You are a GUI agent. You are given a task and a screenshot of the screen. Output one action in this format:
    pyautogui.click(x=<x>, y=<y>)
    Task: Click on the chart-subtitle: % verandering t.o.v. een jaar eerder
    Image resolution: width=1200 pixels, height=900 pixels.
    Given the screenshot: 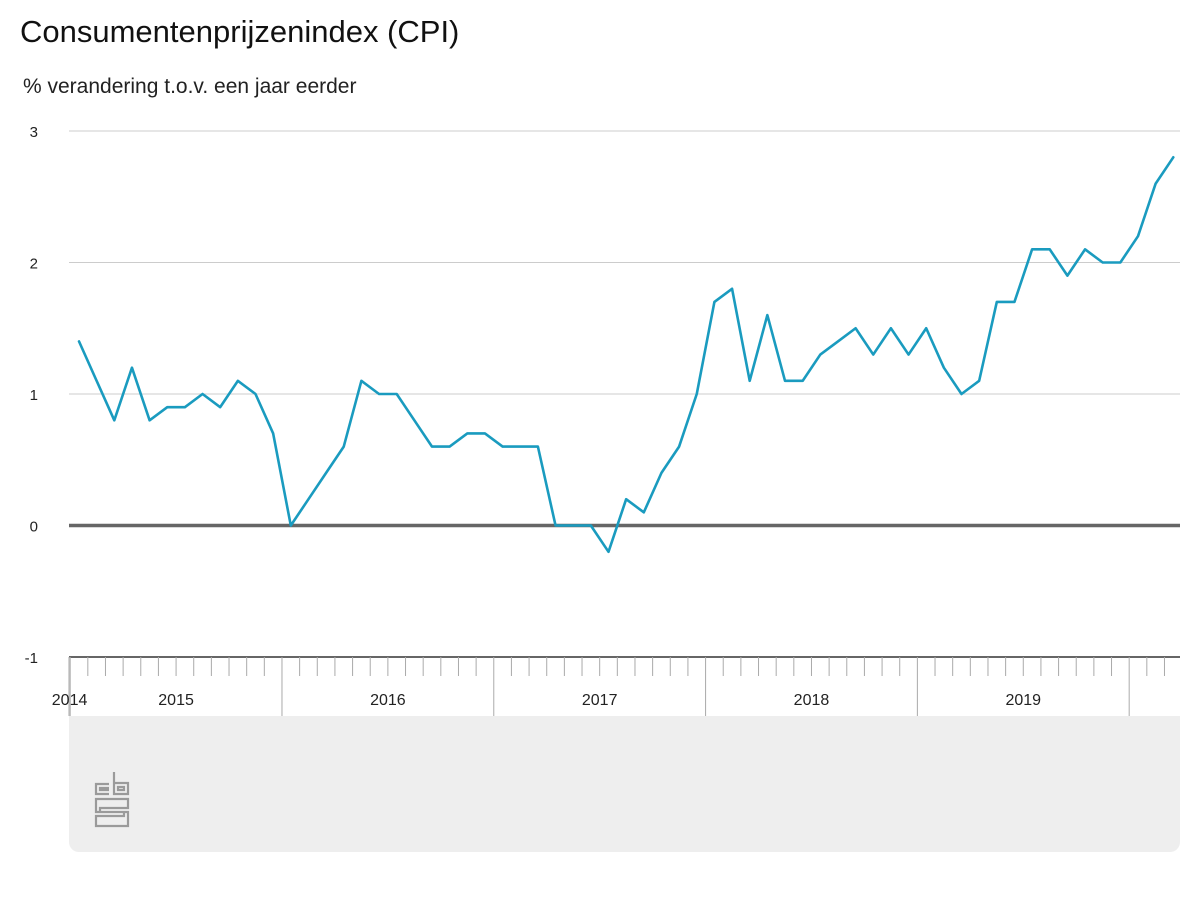 What is the action you would take?
    pyautogui.click(x=190, y=86)
    